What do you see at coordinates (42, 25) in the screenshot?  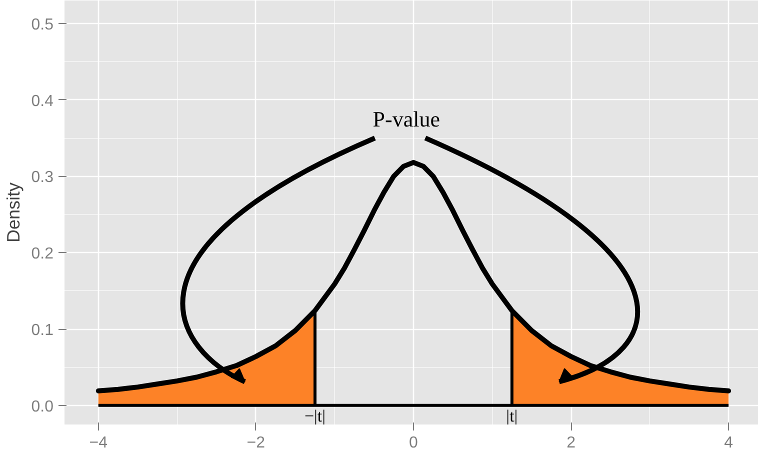 I see `y-tick-label: 0.5` at bounding box center [42, 25].